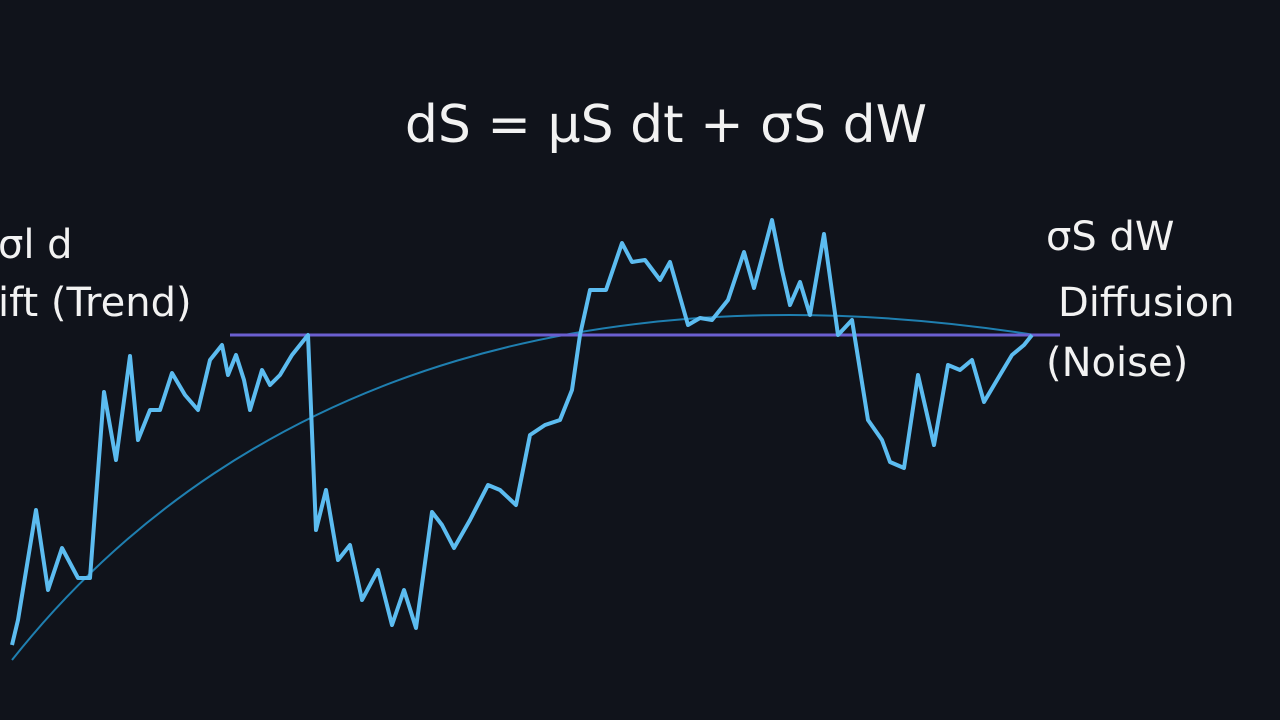 The image size is (1280, 720). I want to click on right-name: Diffusion, so click(1146, 303).